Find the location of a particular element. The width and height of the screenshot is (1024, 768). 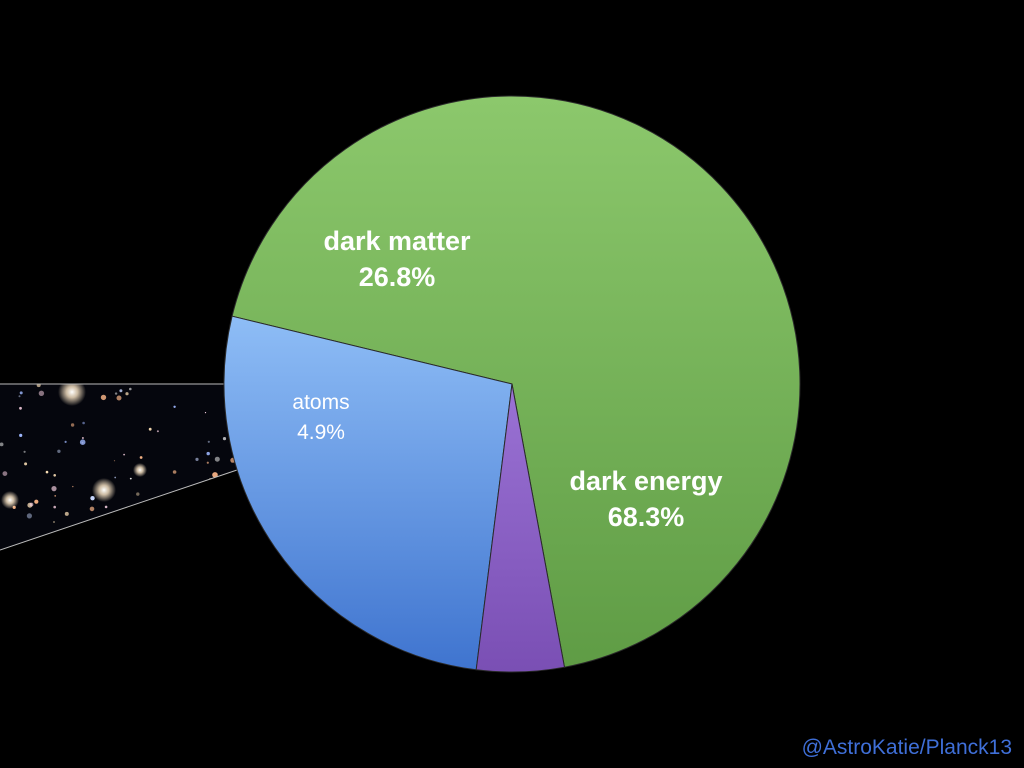

slice-value-dark-matter: 26.8% is located at coordinates (397, 277).